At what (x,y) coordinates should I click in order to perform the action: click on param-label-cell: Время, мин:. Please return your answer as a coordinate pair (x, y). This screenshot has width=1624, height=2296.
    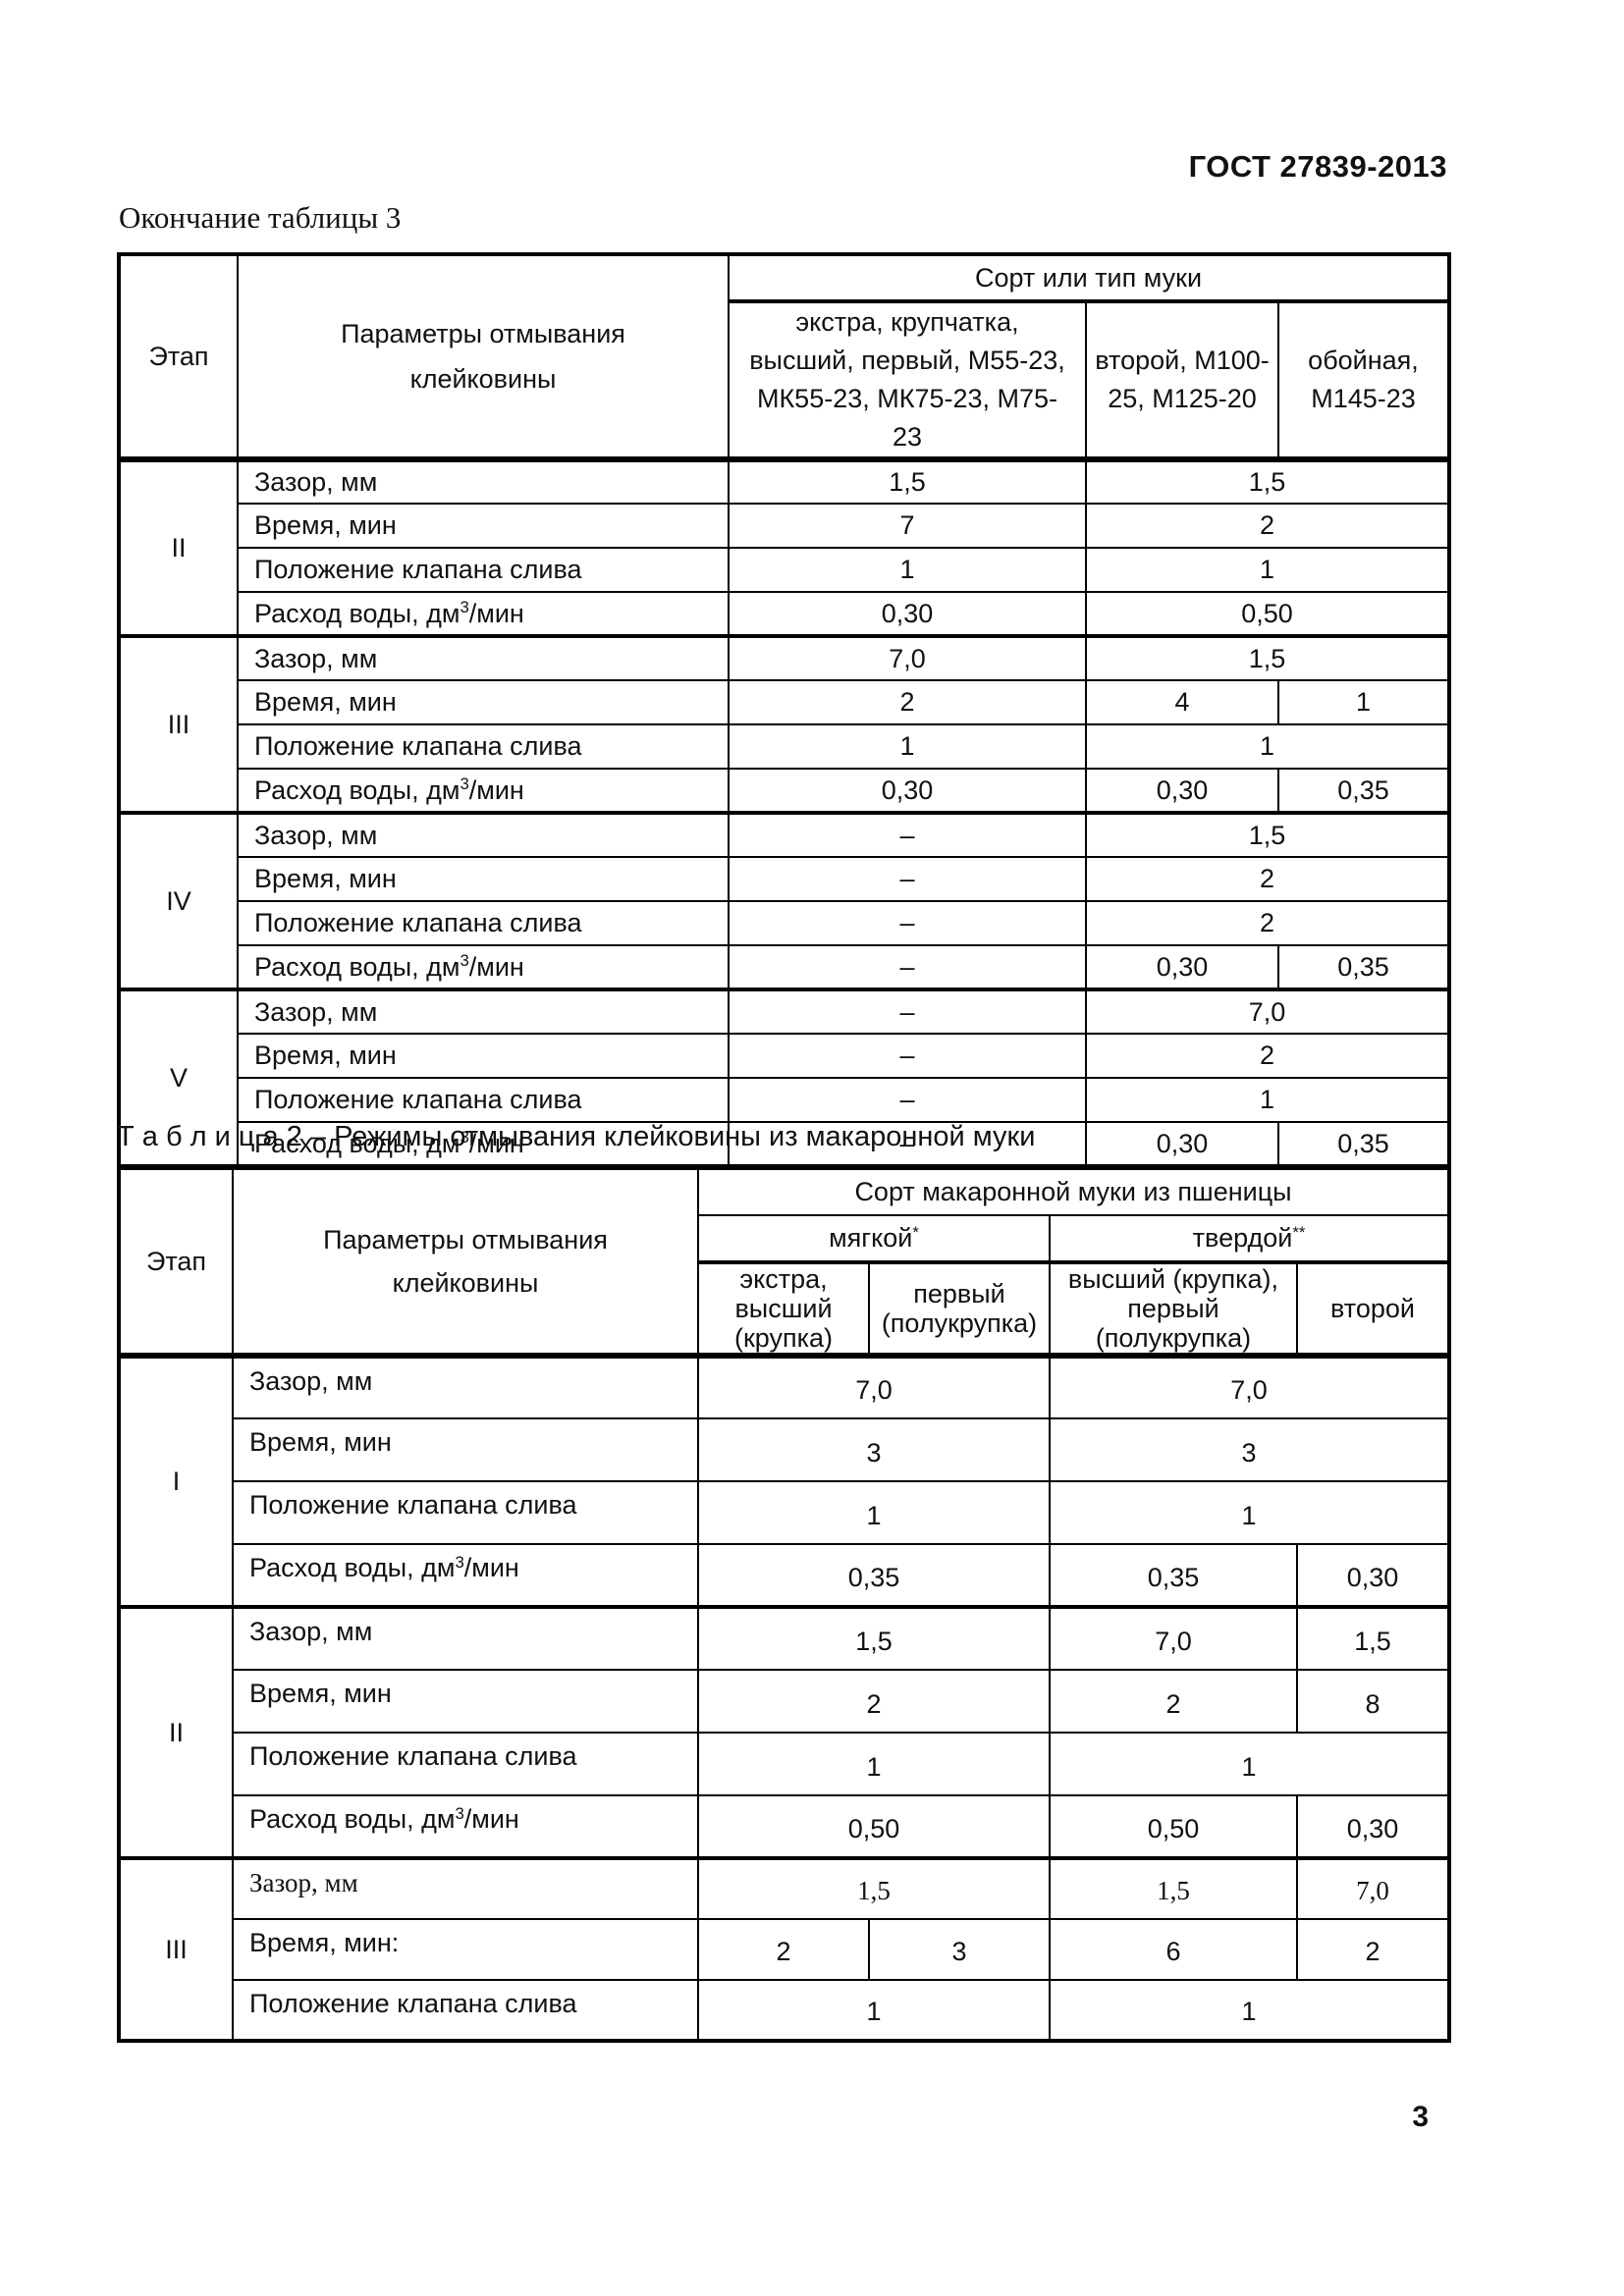
    Looking at the image, I should click on (465, 1949).